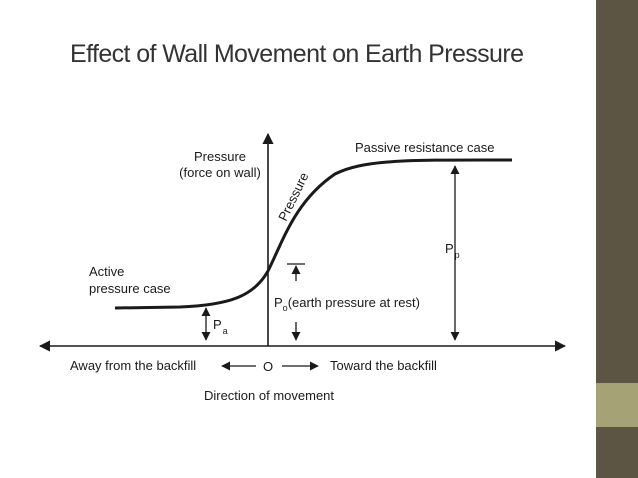  I want to click on x-axis-title: Direction of movement, so click(269, 395).